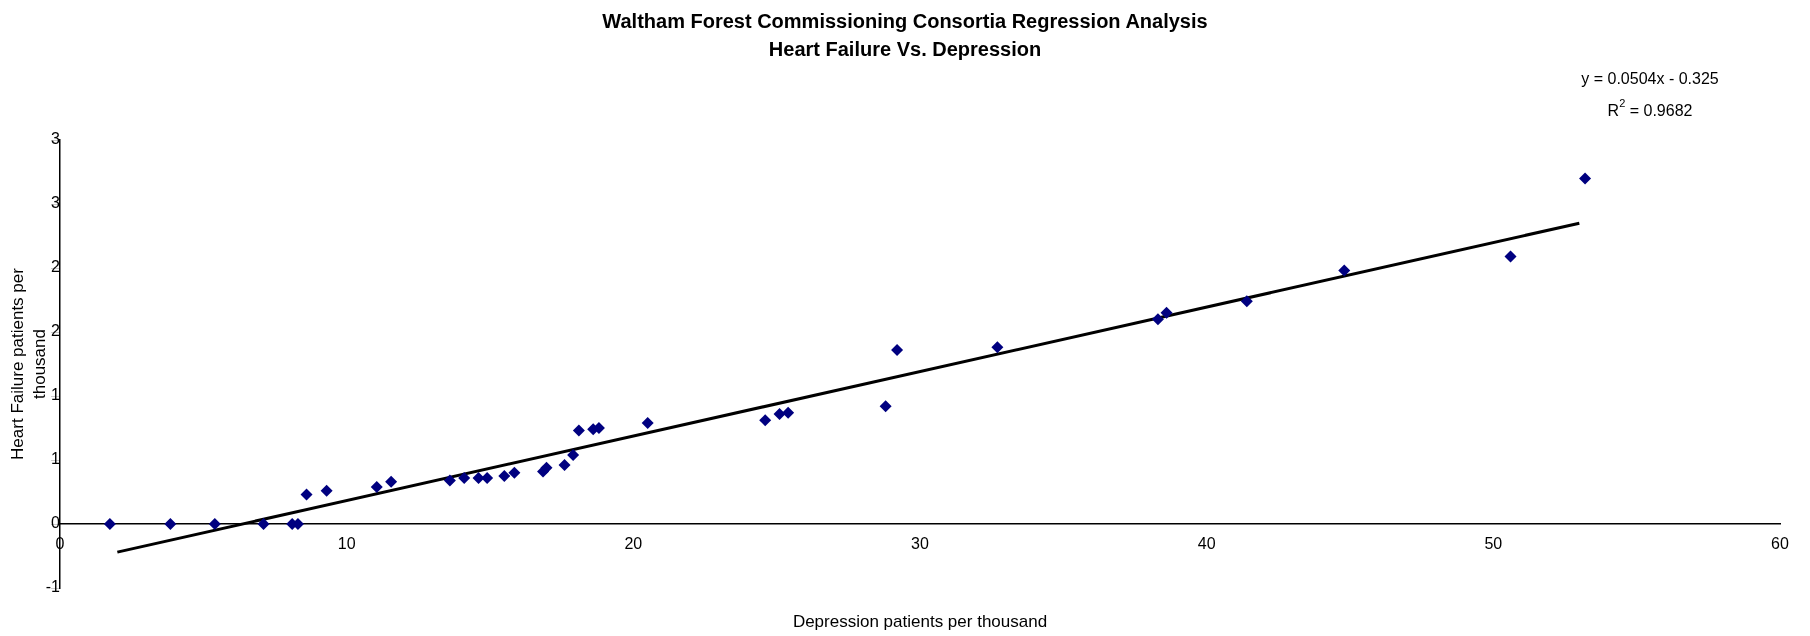  Describe the element at coordinates (1650, 79) in the screenshot. I see `text: y = 0.0504x - 0.325` at that location.